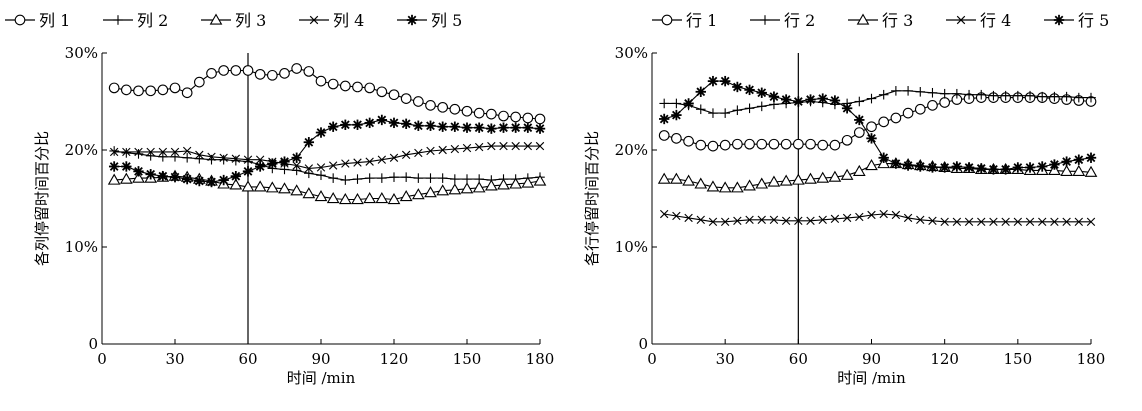 The height and width of the screenshot is (411, 1142). What do you see at coordinates (327, 157) in the screenshot?
I see `series-4-line` at bounding box center [327, 157].